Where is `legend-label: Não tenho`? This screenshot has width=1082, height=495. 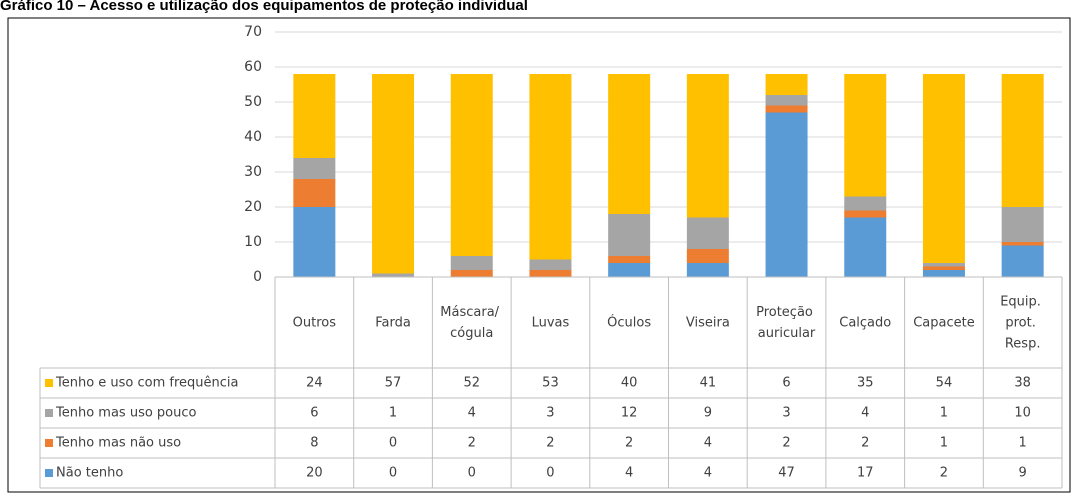 legend-label: Não tenho is located at coordinates (89, 473).